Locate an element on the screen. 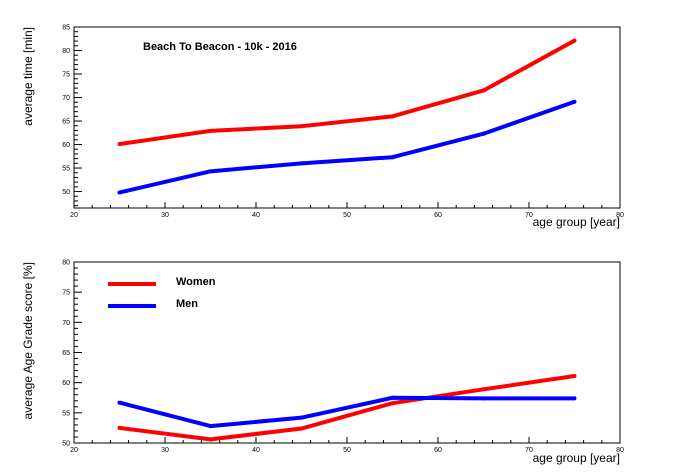 Image resolution: width=696 pixels, height=472 pixels. chart-title: Beach To Beacon - 10k - 2016 is located at coordinates (220, 47).